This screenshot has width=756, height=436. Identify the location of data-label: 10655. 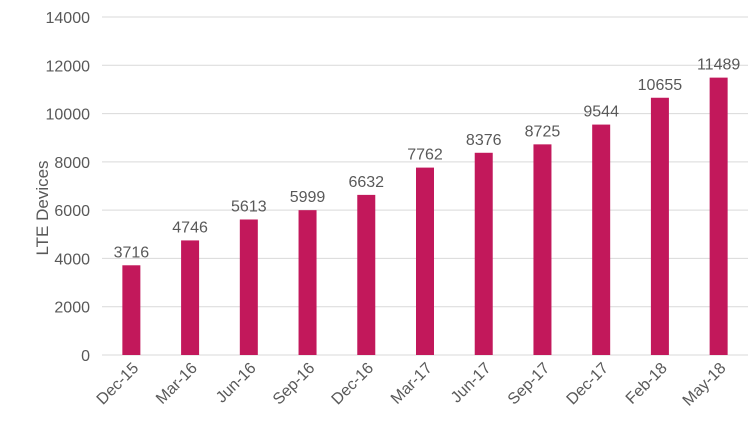
(660, 85).